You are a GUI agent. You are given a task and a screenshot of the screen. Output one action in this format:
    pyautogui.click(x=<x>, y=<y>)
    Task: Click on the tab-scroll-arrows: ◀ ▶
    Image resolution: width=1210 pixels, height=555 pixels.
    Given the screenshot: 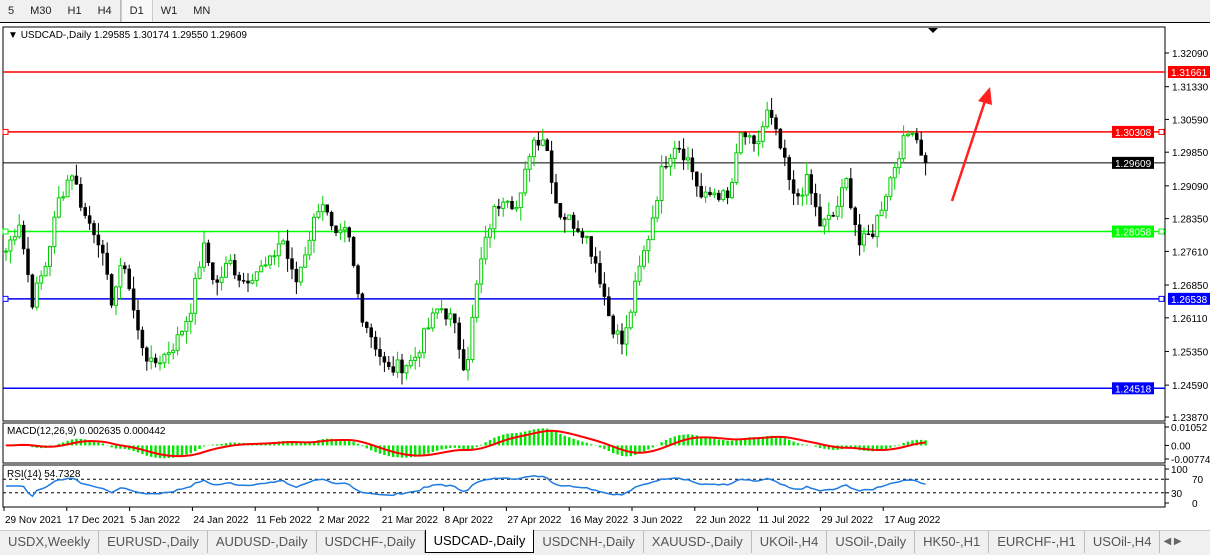 What is the action you would take?
    pyautogui.click(x=1172, y=541)
    